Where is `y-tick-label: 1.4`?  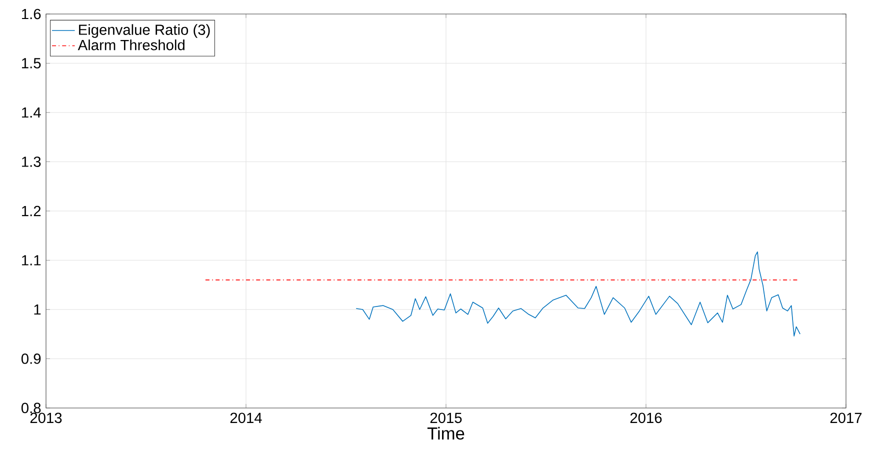 y-tick-label: 1.4 is located at coordinates (31, 112).